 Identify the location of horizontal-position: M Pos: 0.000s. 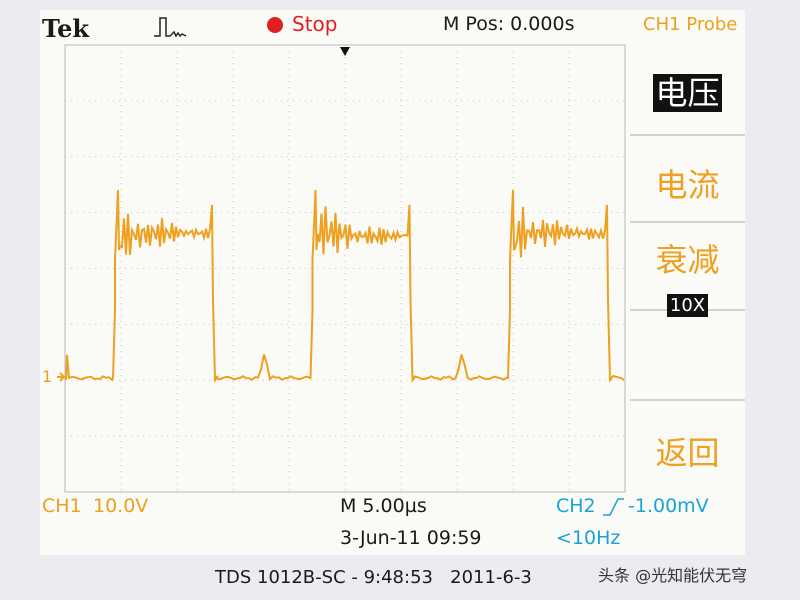
(509, 24).